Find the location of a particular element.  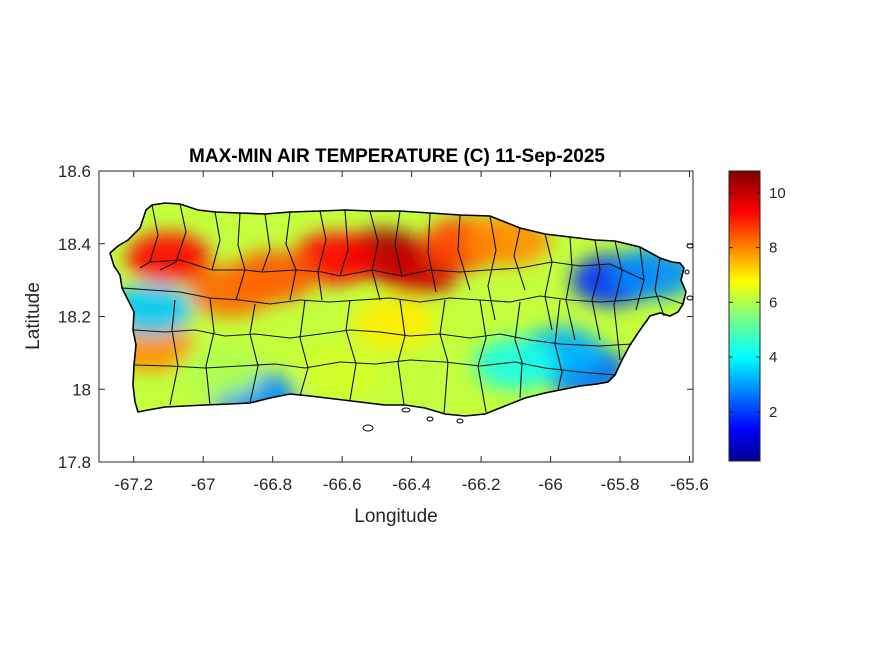

colorbar-ticks: 10 8 6 4 2 is located at coordinates (757, 303).